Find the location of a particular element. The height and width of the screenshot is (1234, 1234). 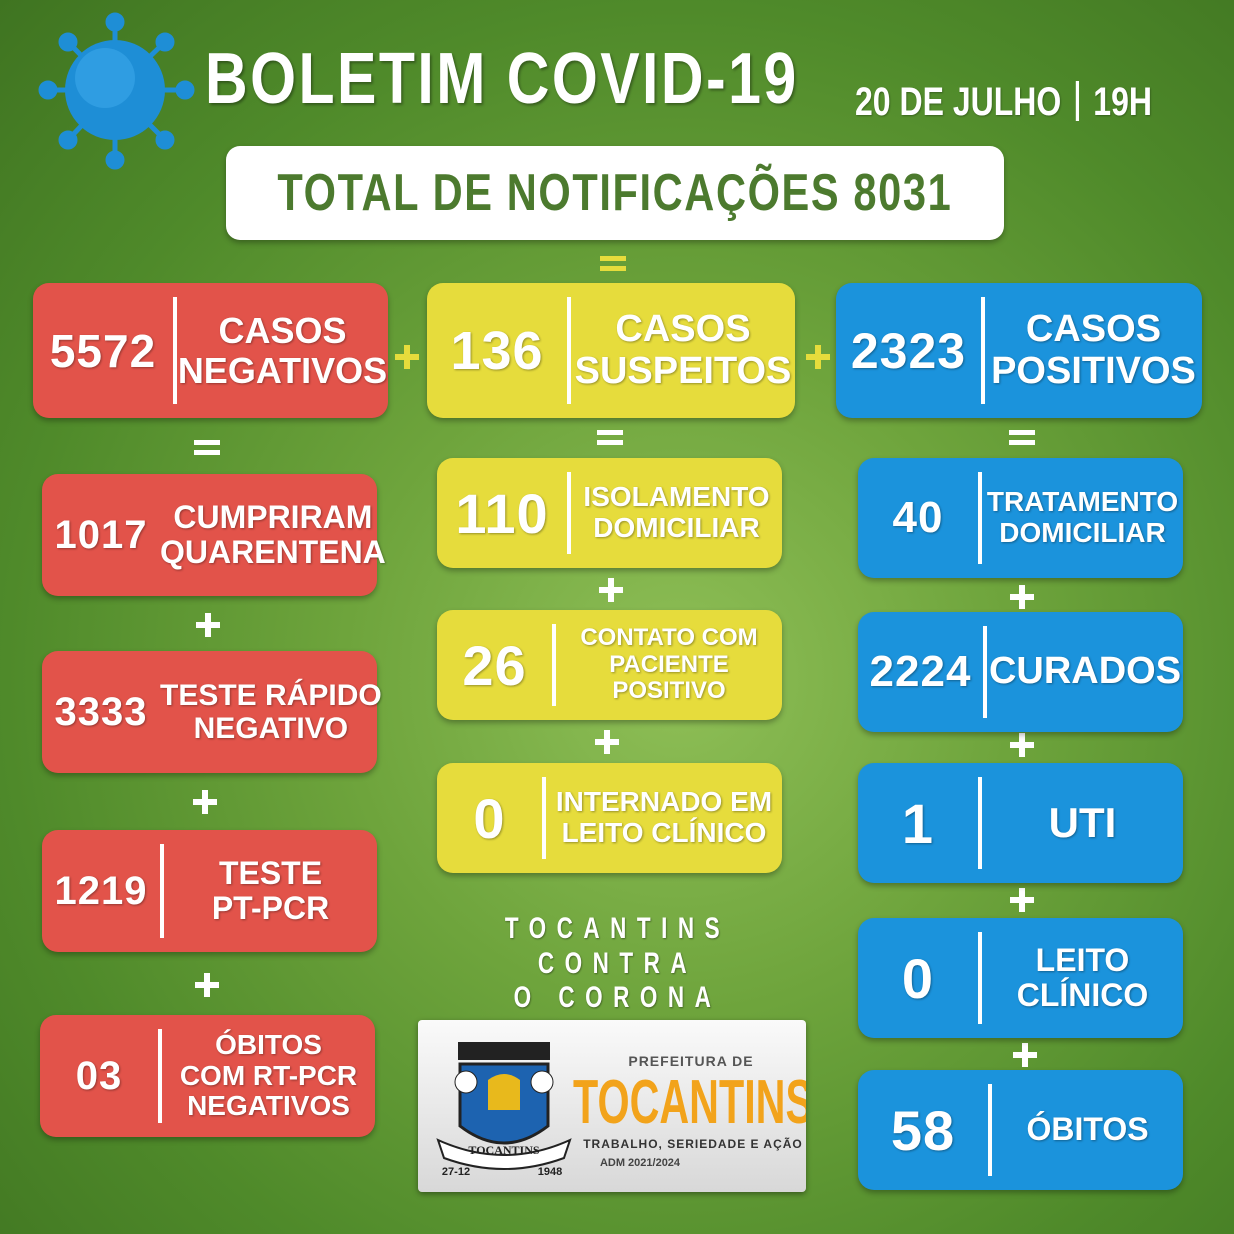

stat-box: 5572 CASOS NEGATIVOS is located at coordinates (210, 350).